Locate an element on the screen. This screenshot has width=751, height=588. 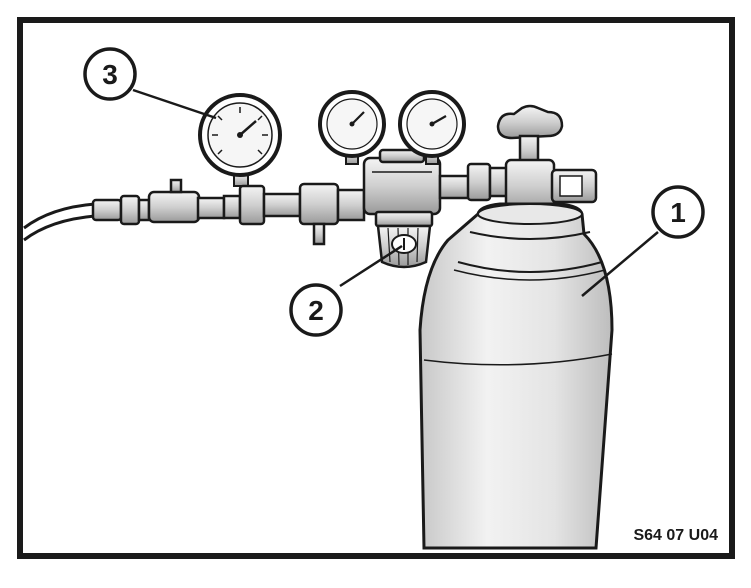
callout-3: 3 is located at coordinates (110, 74).